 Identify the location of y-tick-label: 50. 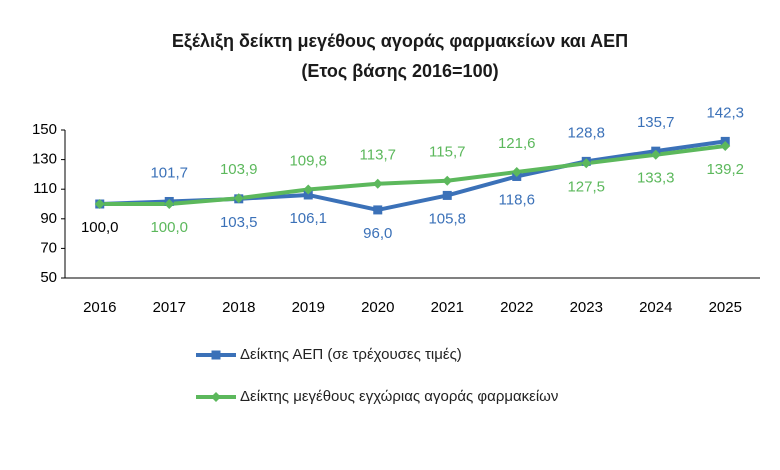
(48, 277).